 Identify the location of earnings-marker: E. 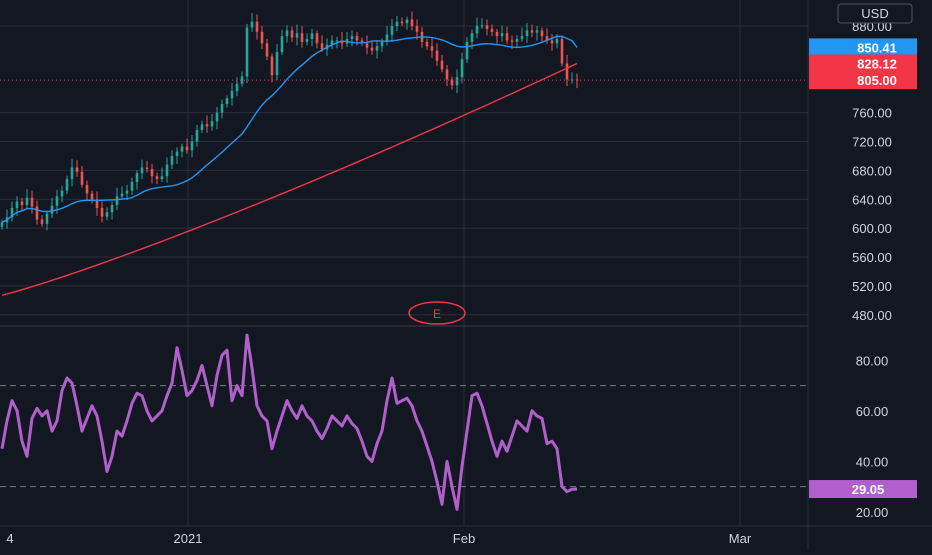
(437, 313).